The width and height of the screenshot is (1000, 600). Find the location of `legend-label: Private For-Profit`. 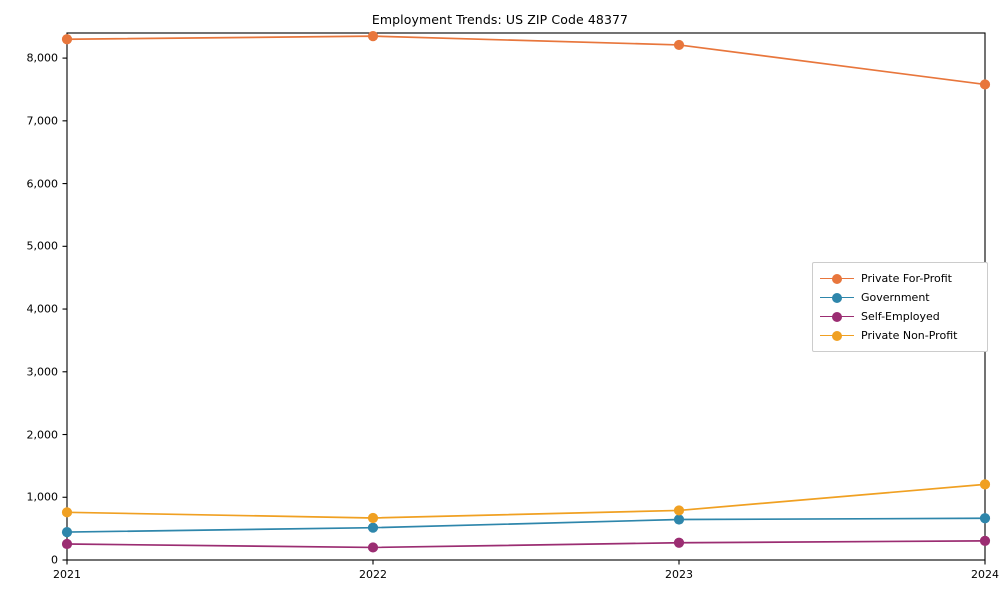

legend-label: Private For-Profit is located at coordinates (906, 278).